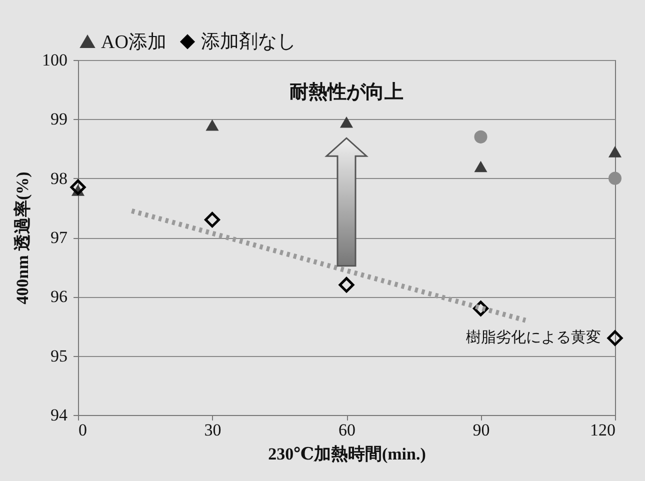 This screenshot has width=645, height=481. What do you see at coordinates (347, 91) in the screenshot?
I see `annotation: 耐熱性が向上` at bounding box center [347, 91].